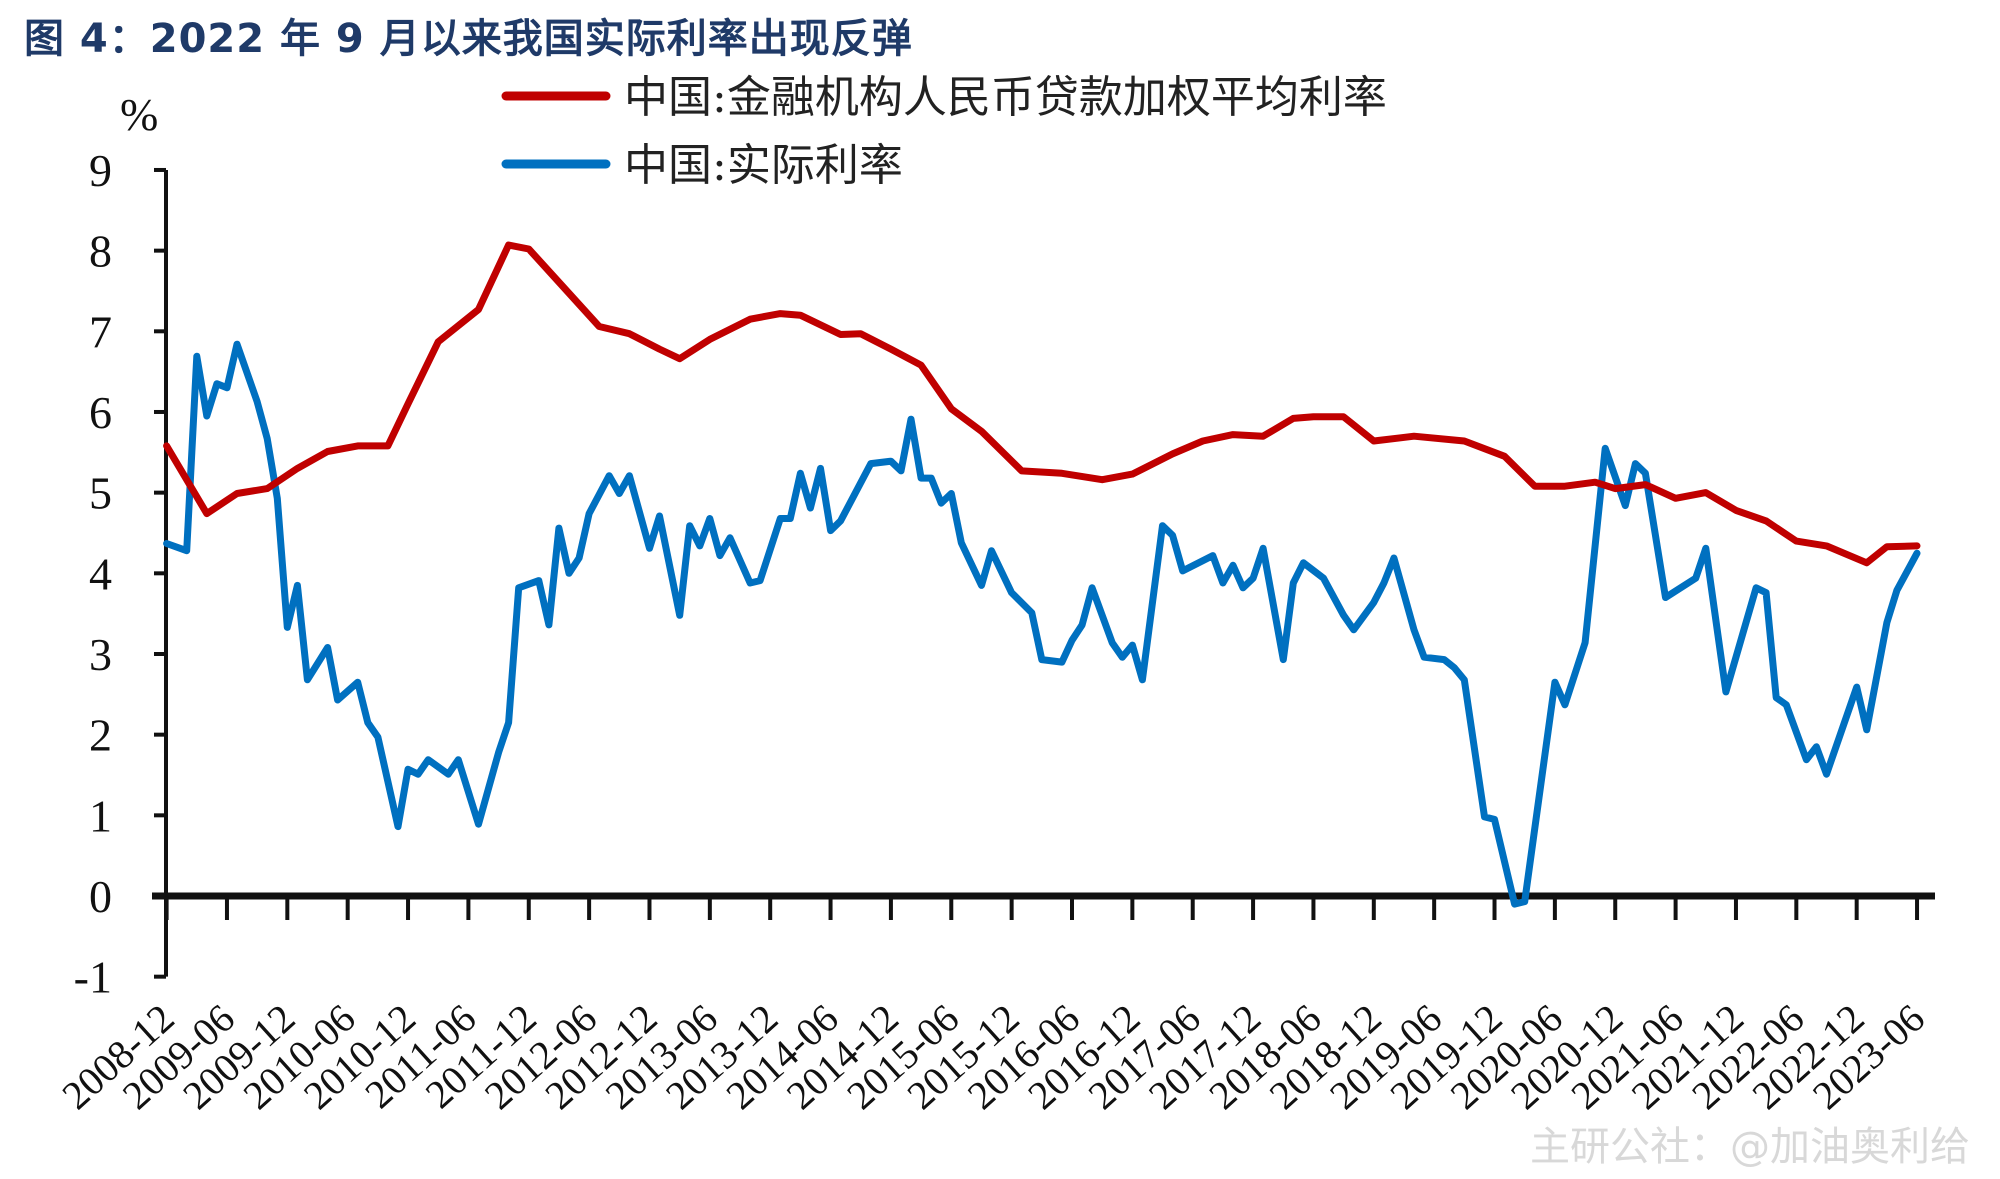 This screenshot has width=2000, height=1179. What do you see at coordinates (468, 39) in the screenshot?
I see `figure-title: 图 4：2022 年 9 月以来我国实际利率出现反弹` at bounding box center [468, 39].